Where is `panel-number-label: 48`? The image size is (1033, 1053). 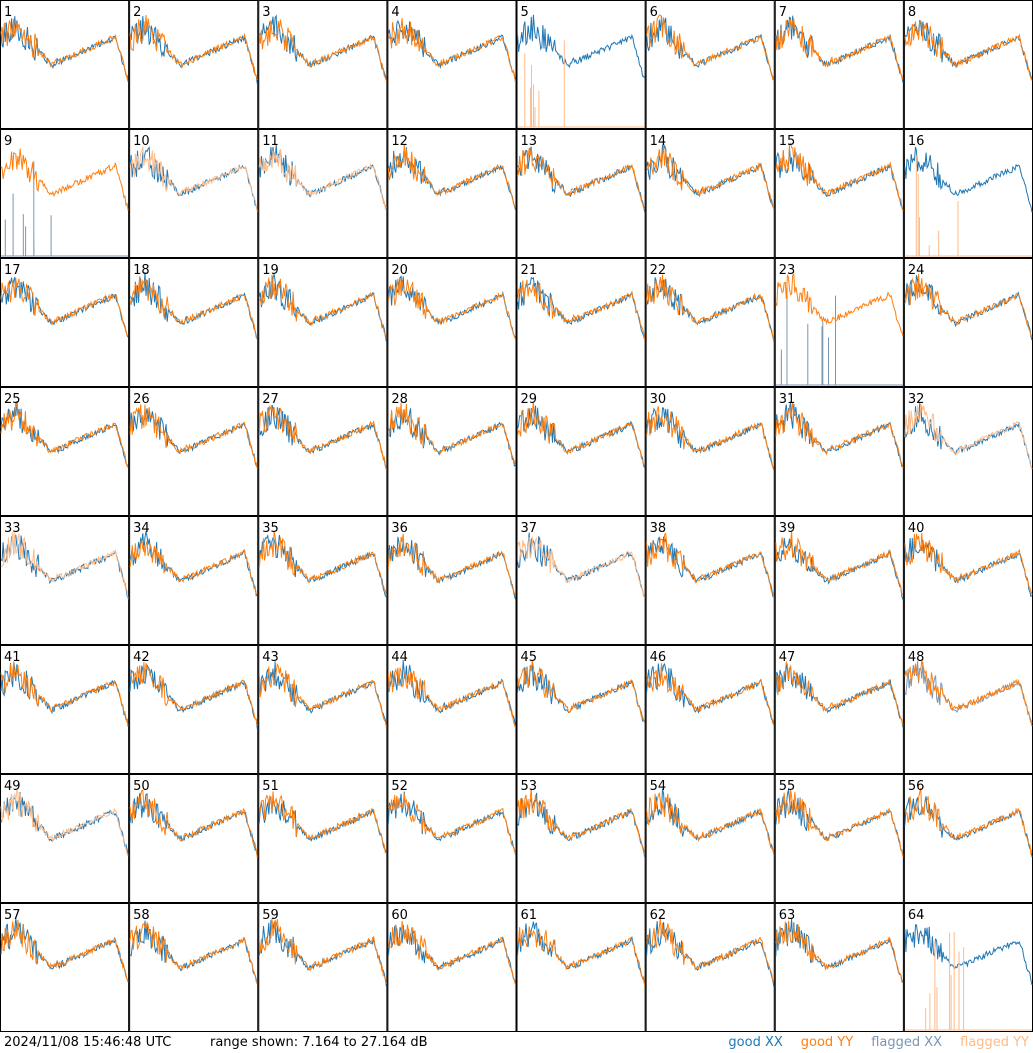 panel-number-label: 48 is located at coordinates (916, 657).